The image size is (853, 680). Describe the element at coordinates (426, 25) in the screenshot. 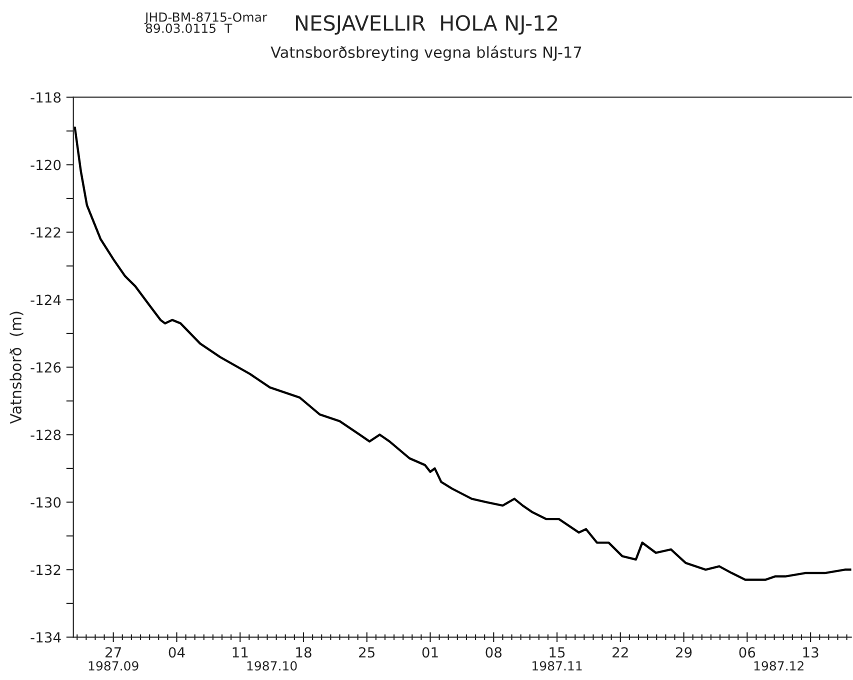

I see `chart-title: NESJAVELLIR HOLA NJ-12` at that location.